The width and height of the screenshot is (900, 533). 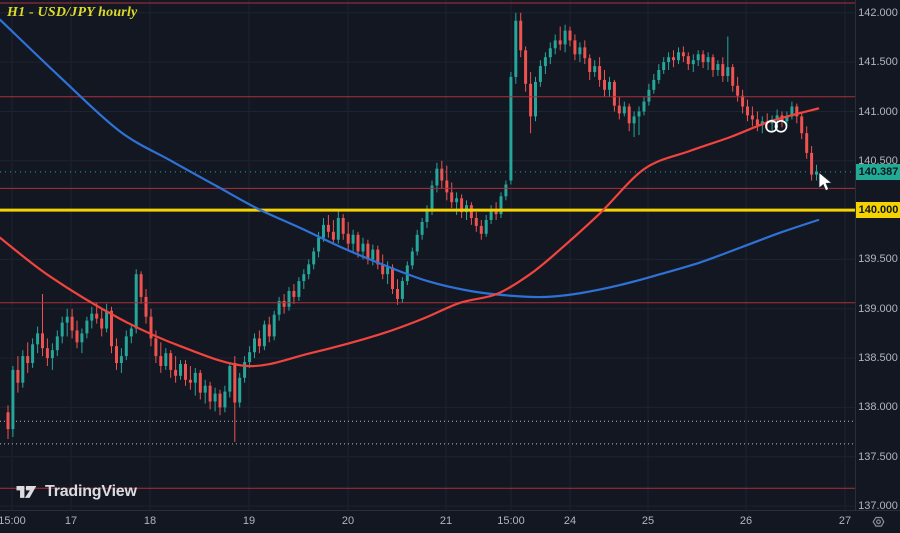 What do you see at coordinates (427, 432) in the screenshot?
I see `dotted-levels-layer` at bounding box center [427, 432].